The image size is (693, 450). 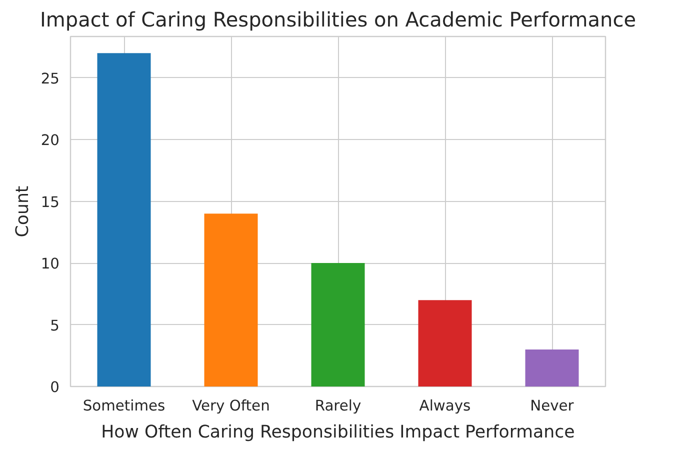 I want to click on x-tick-label: Never, so click(x=552, y=406).